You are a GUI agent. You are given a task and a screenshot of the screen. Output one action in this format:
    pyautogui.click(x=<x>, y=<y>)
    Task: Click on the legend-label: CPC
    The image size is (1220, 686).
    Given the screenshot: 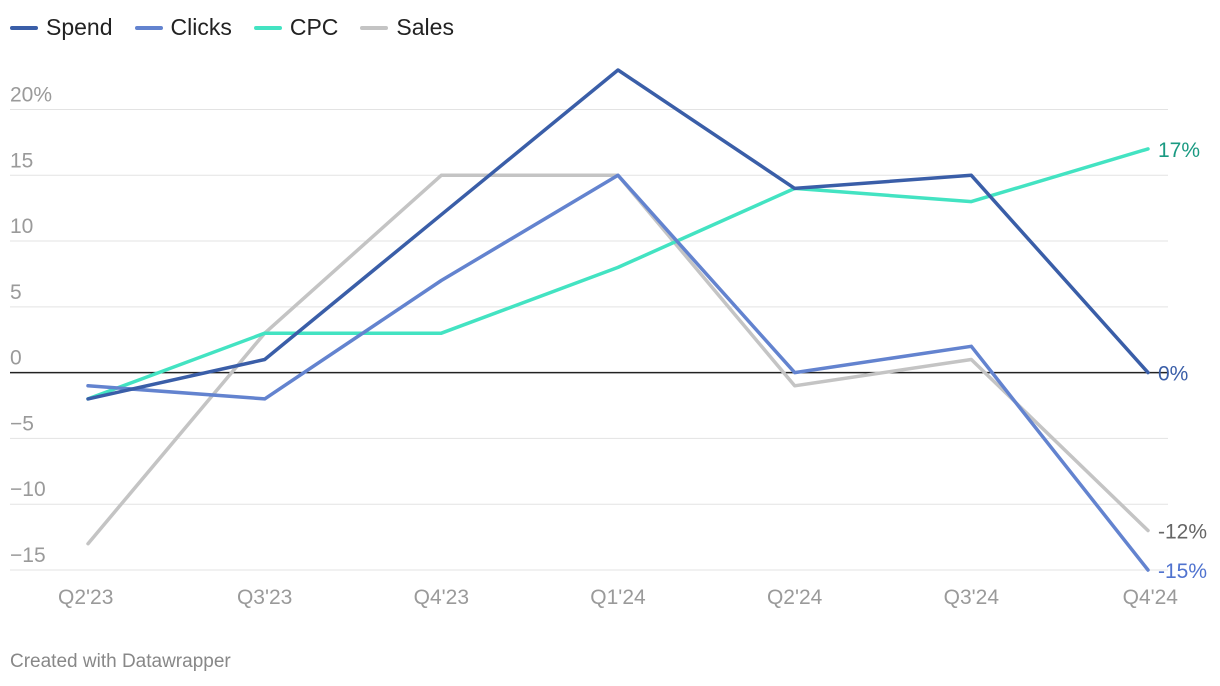 What is the action you would take?
    pyautogui.click(x=314, y=27)
    